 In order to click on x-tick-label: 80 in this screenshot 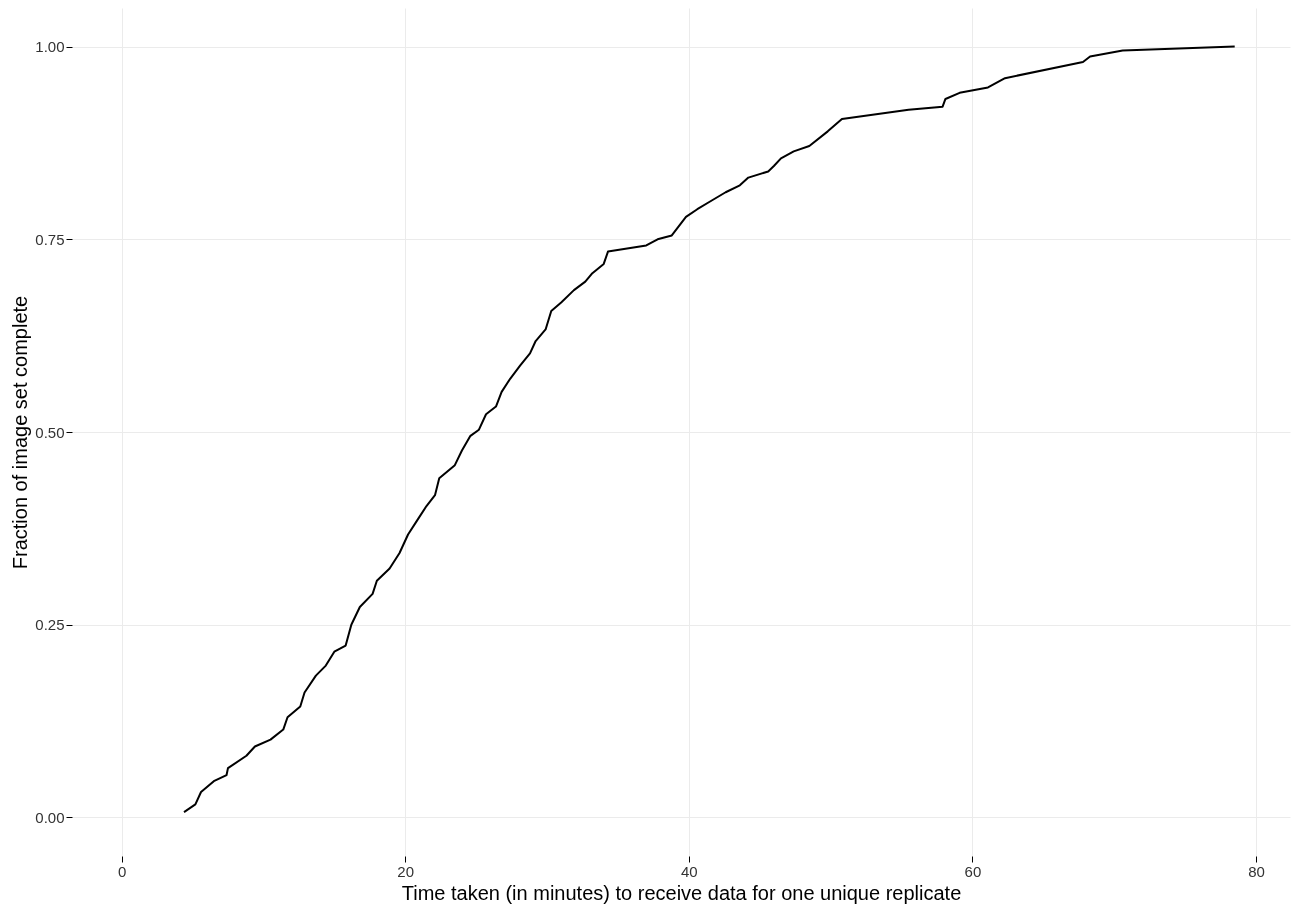, I will do `click(1256, 871)`.